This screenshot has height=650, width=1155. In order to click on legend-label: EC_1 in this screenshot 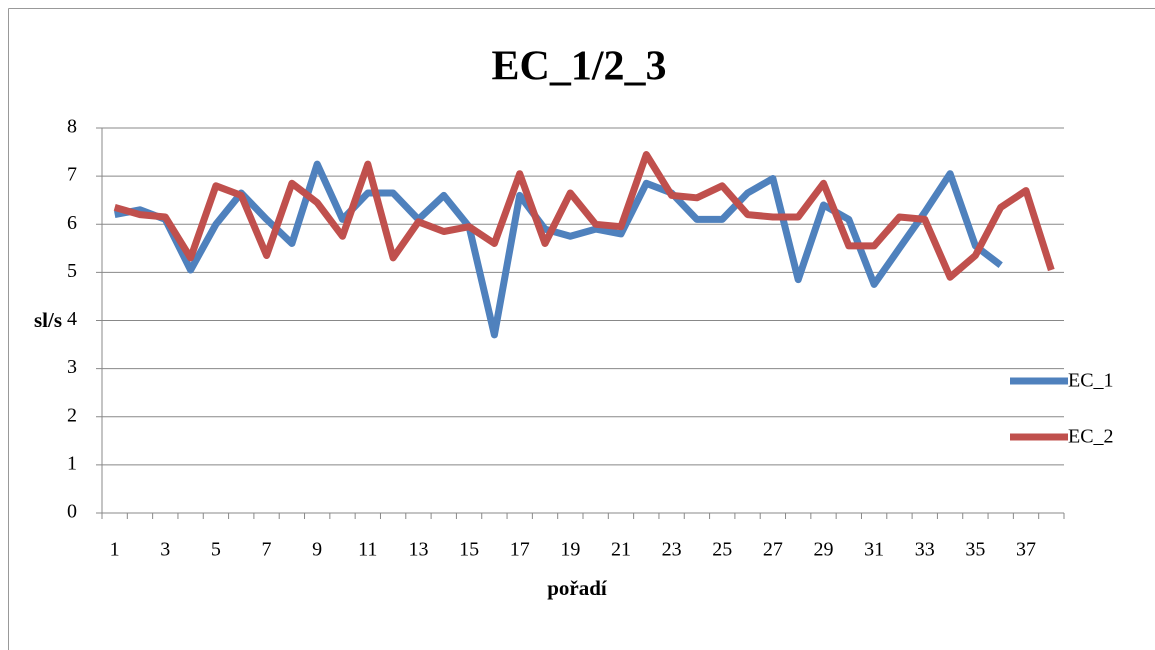, I will do `click(1091, 381)`.